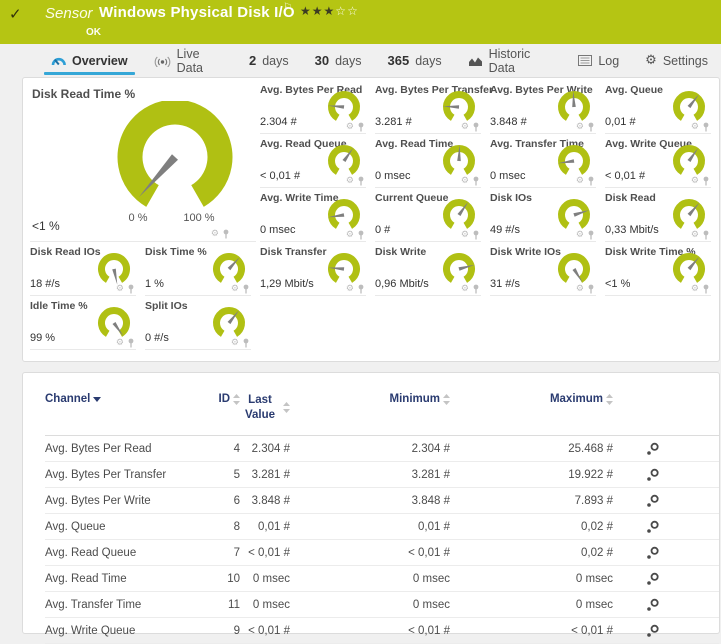 The height and width of the screenshot is (644, 721). Describe the element at coordinates (370, 399) in the screenshot. I see `column-header-minimum: Minimum` at that location.